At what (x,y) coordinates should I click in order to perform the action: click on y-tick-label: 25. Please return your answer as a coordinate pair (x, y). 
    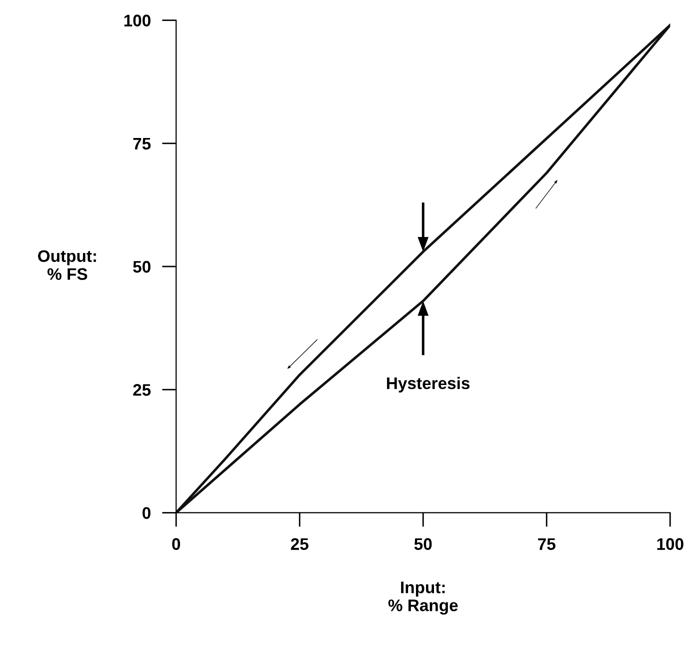
    Looking at the image, I should click on (142, 390).